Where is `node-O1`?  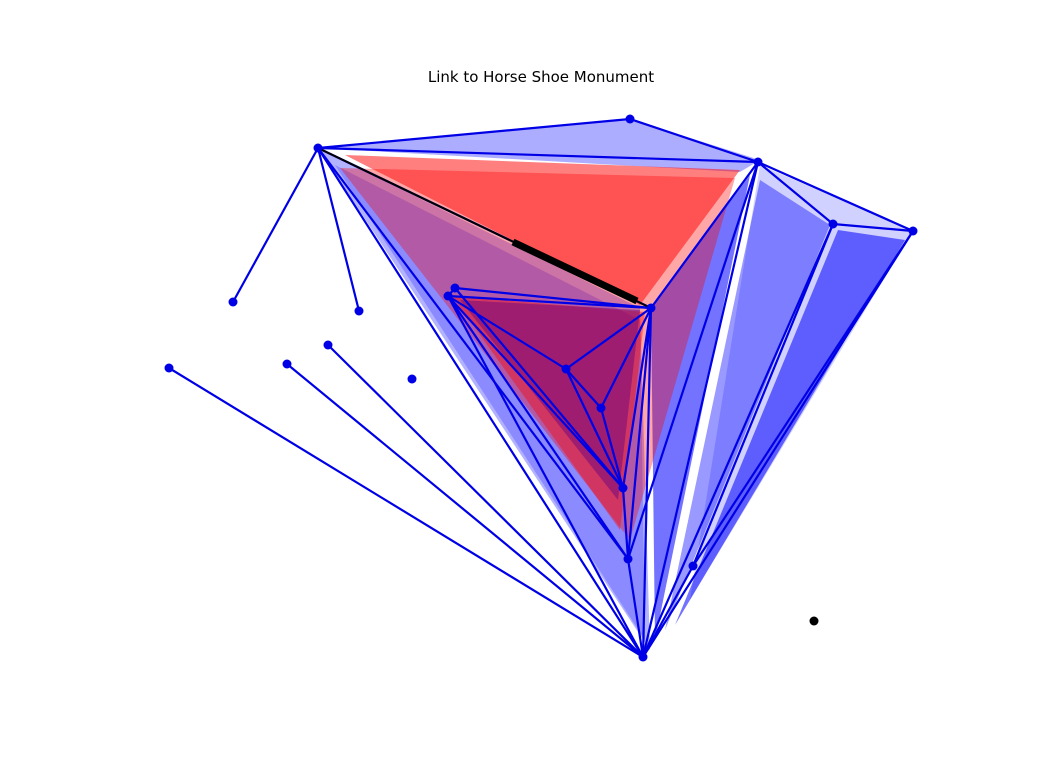 node-O1 is located at coordinates (233, 302).